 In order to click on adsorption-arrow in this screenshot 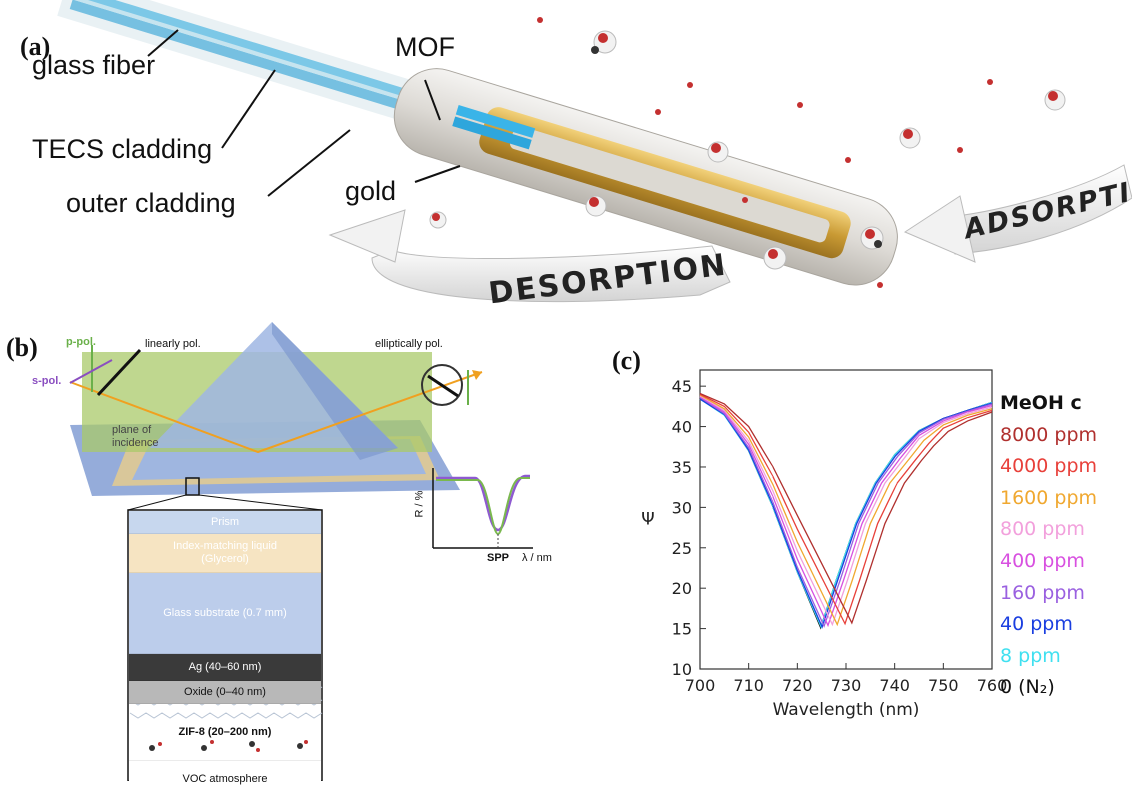, I will do `click(1017, 213)`.